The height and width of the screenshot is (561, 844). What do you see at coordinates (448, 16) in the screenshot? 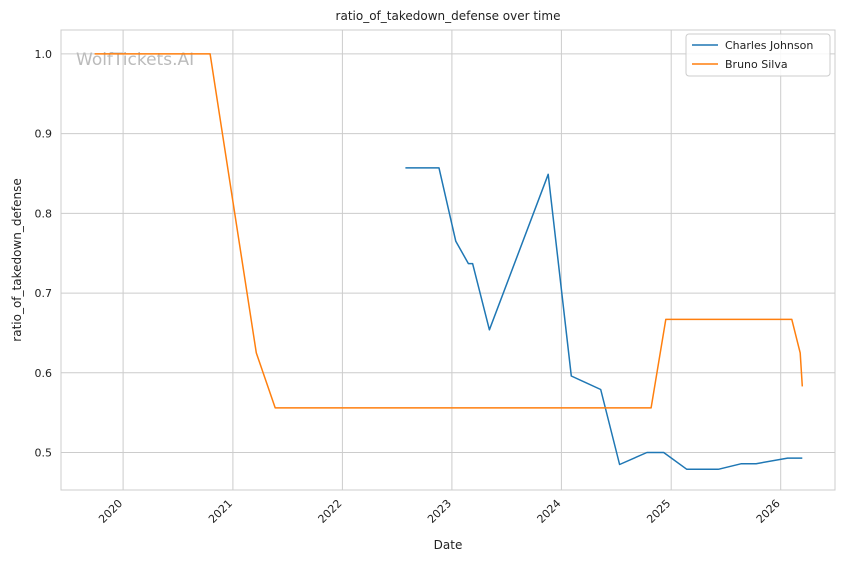
I see `chart-title: ratio_of_takedown_defense over time` at bounding box center [448, 16].